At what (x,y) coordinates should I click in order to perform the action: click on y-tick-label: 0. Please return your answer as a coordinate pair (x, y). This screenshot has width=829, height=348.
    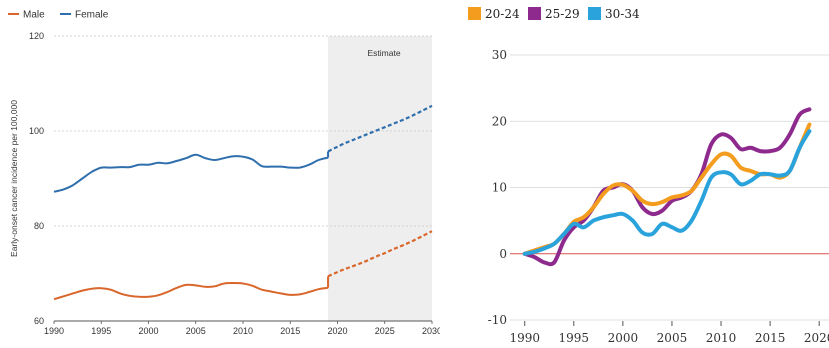
    Looking at the image, I should click on (503, 254).